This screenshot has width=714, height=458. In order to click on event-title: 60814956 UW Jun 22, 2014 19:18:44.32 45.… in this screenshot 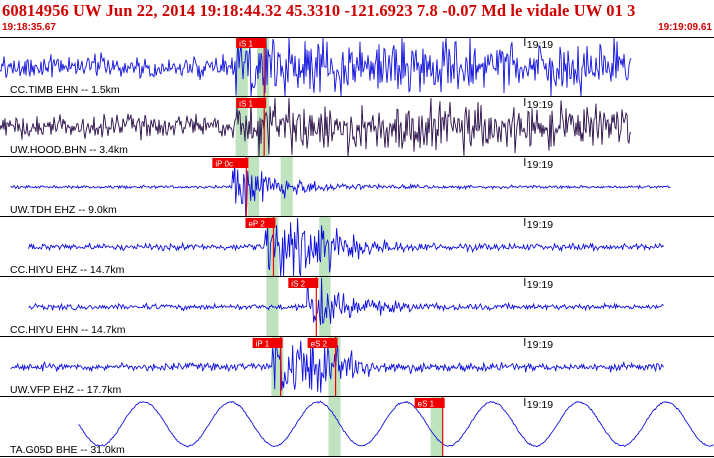, I will do `click(319, 10)`.